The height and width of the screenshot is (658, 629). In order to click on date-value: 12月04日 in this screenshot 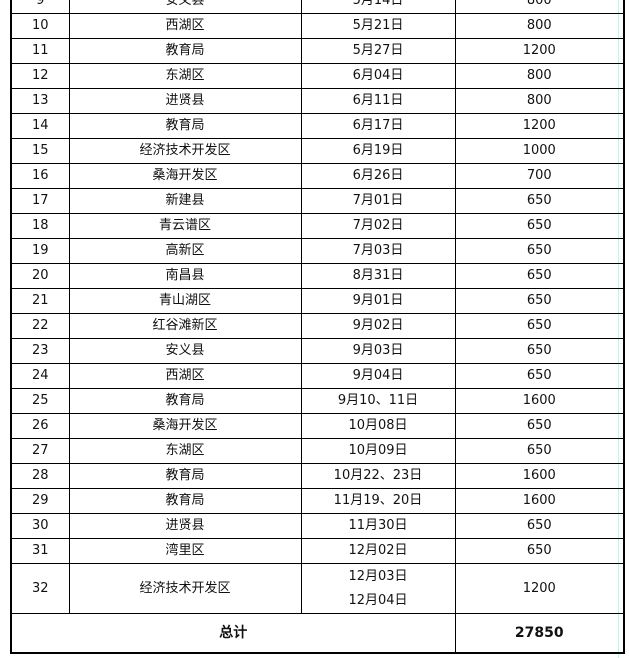, I will do `click(378, 600)`.